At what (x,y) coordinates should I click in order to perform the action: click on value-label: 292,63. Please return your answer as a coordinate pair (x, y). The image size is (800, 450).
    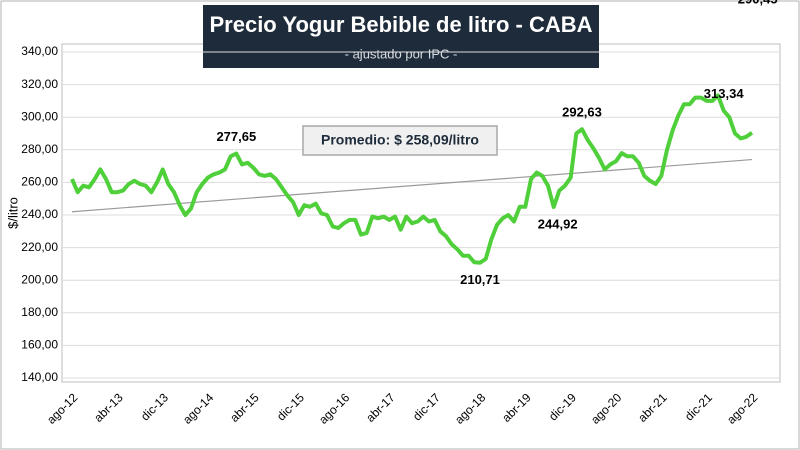
    Looking at the image, I should click on (582, 112).